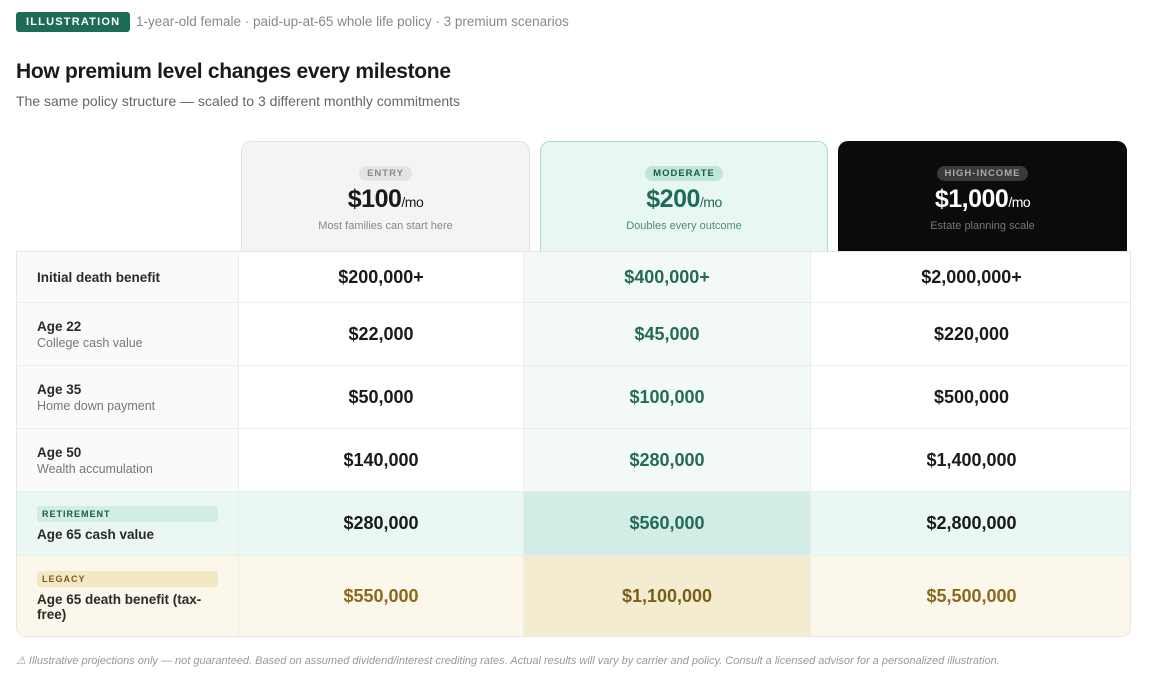 The width and height of the screenshot is (1151, 676). I want to click on value-cell: $500,000, so click(970, 397).